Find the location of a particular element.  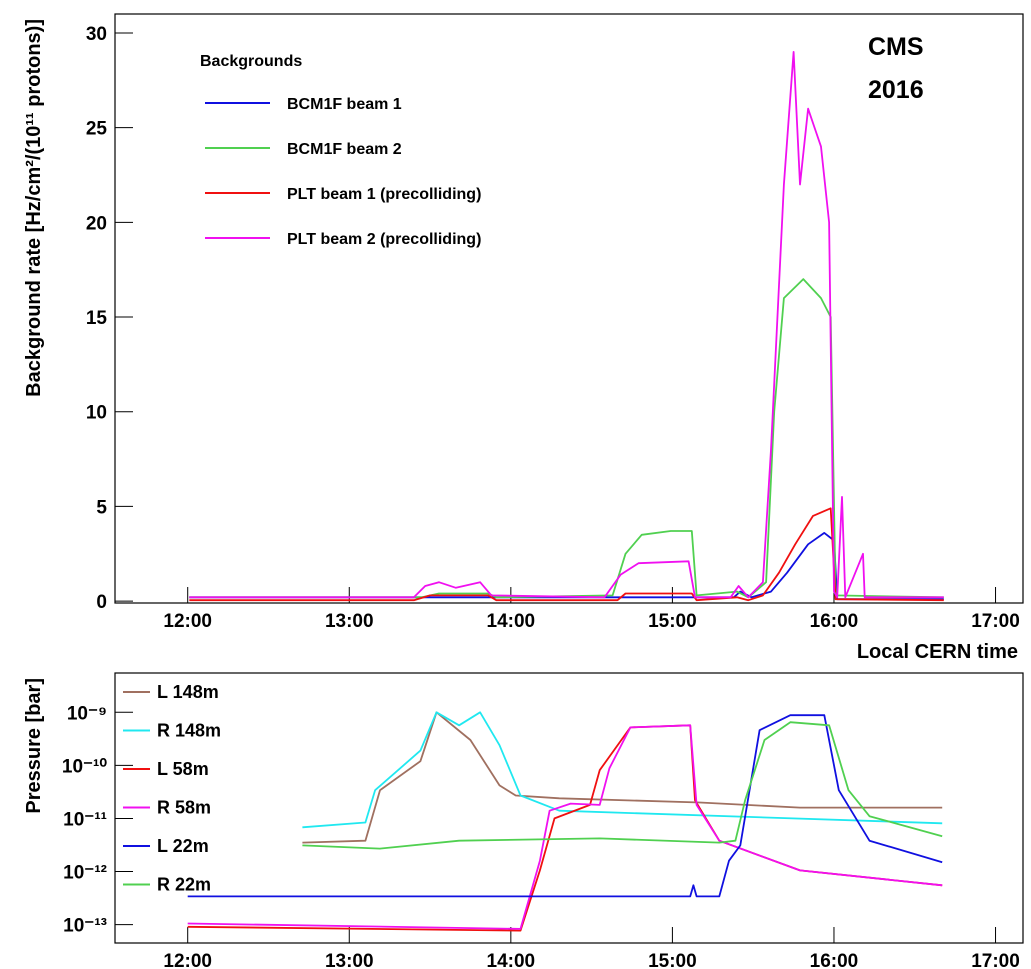

legend-title: Backgrounds is located at coordinates (251, 61).